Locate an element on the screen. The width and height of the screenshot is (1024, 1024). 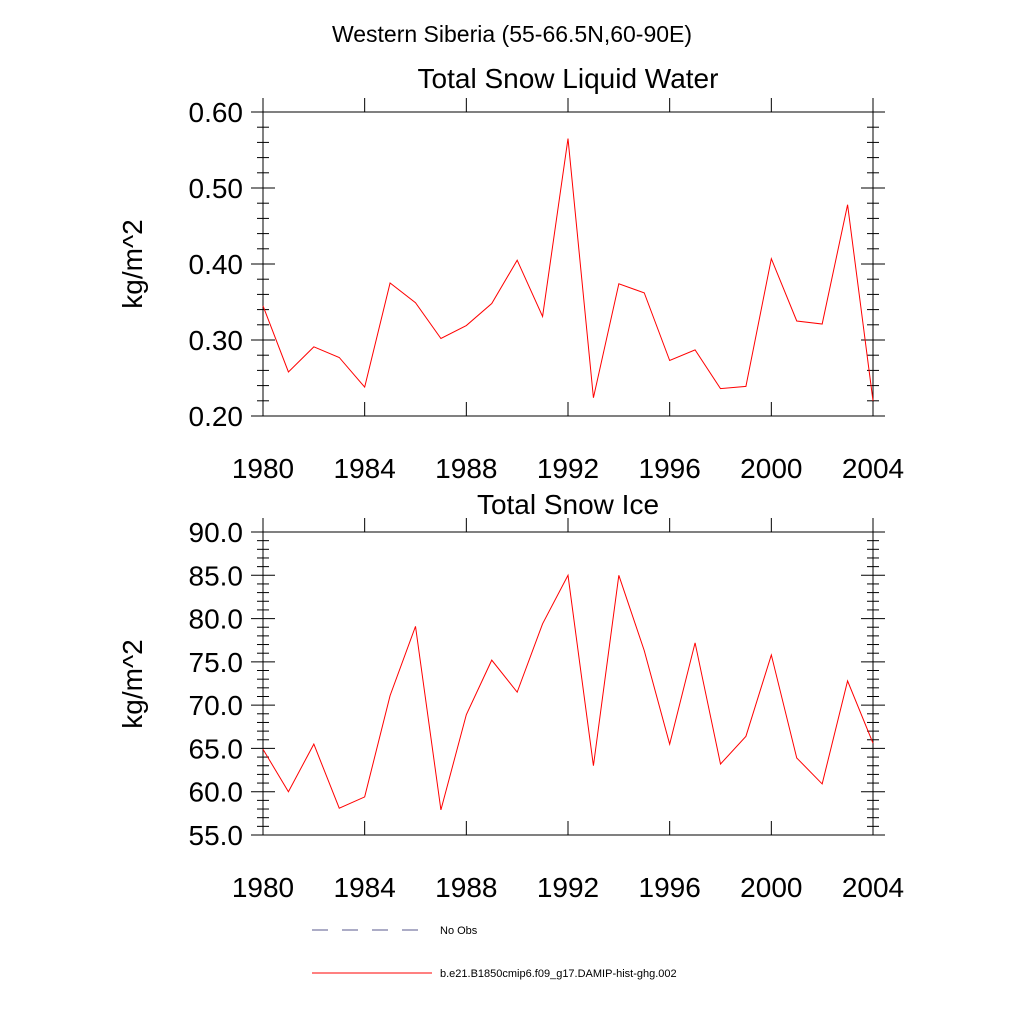
y-tick-label: 0.50 is located at coordinates (216, 188).